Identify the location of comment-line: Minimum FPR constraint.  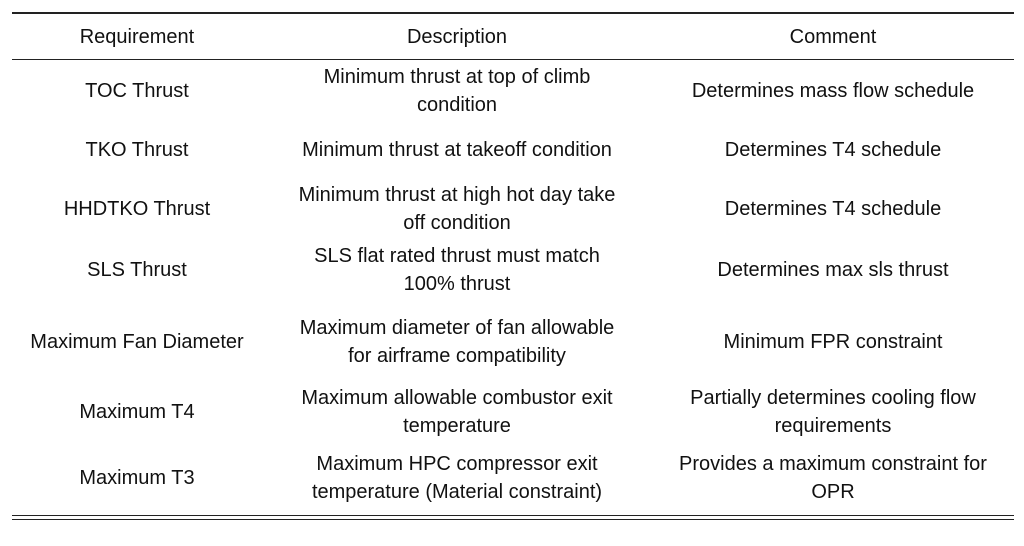
(833, 342).